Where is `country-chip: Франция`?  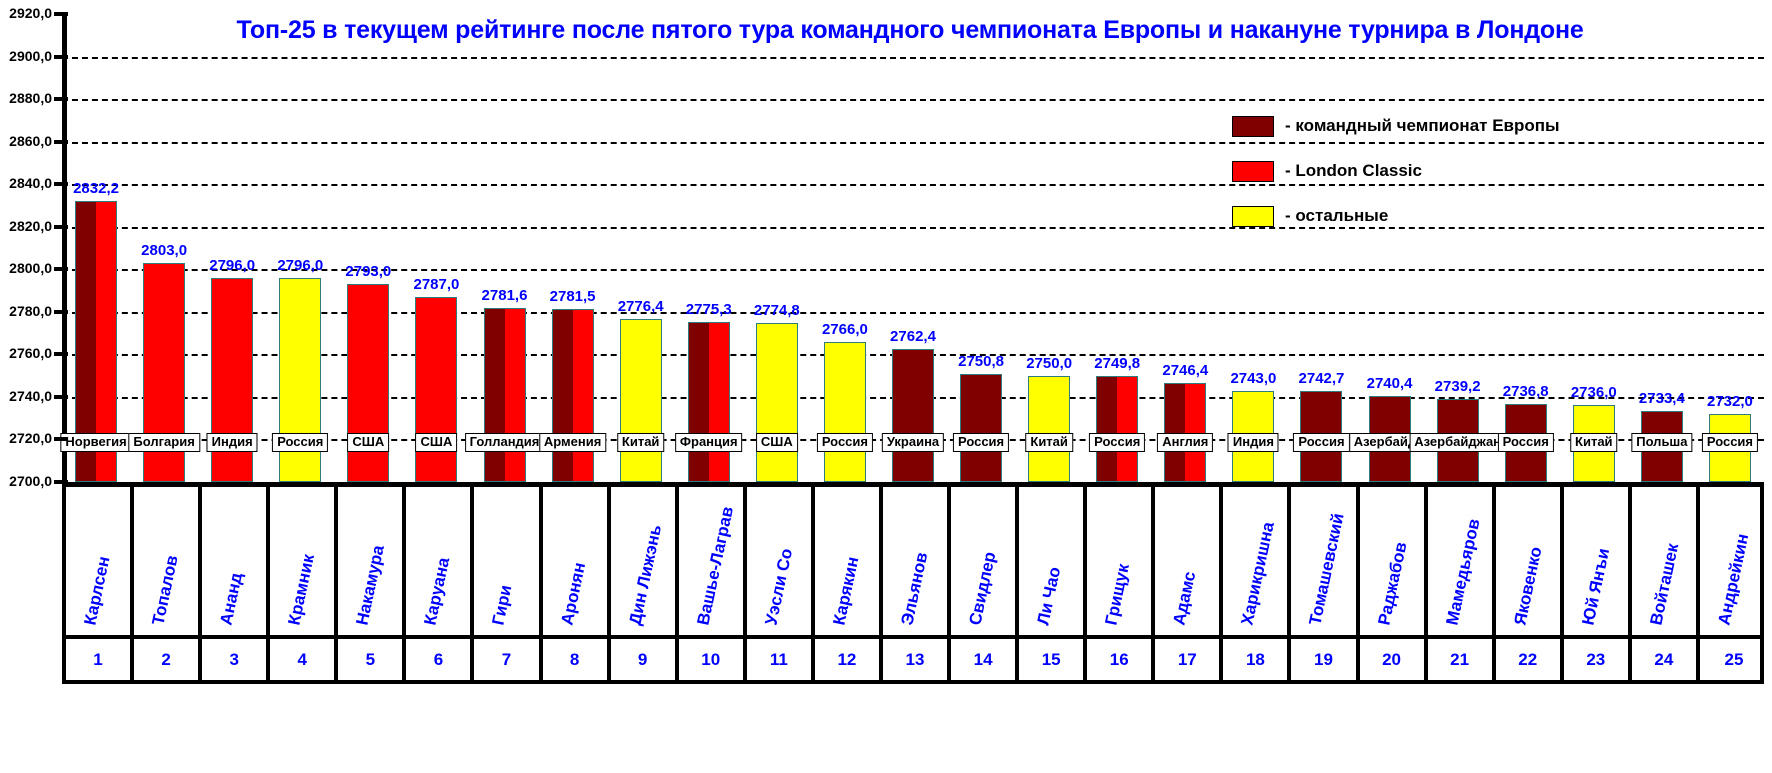 country-chip: Франция is located at coordinates (708, 442).